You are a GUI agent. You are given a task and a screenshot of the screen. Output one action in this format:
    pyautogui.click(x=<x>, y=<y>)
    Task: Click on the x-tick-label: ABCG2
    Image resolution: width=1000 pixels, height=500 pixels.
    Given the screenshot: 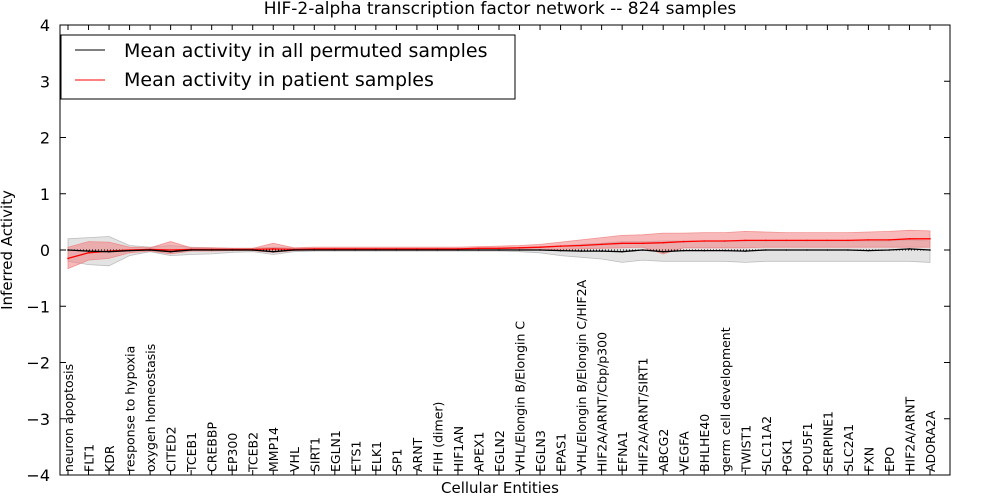 What is the action you would take?
    pyautogui.click(x=663, y=450)
    